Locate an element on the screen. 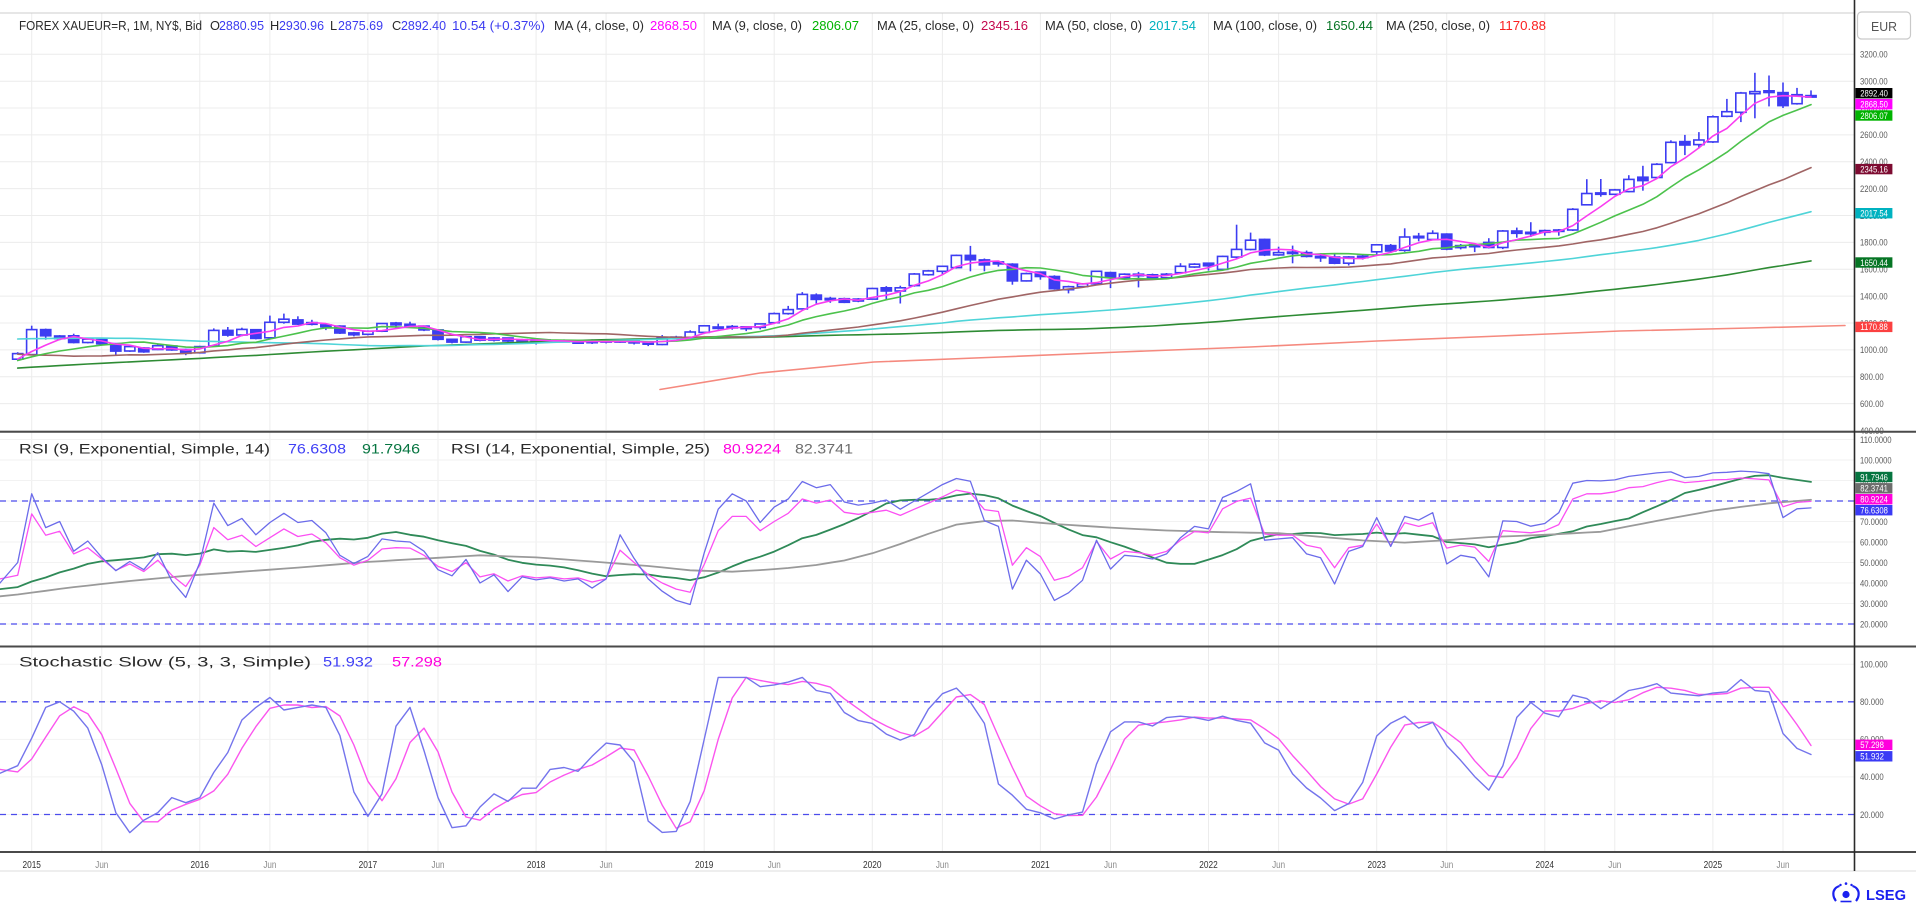 The width and height of the screenshot is (1916, 905). svg-text: 2019 is located at coordinates (704, 865).